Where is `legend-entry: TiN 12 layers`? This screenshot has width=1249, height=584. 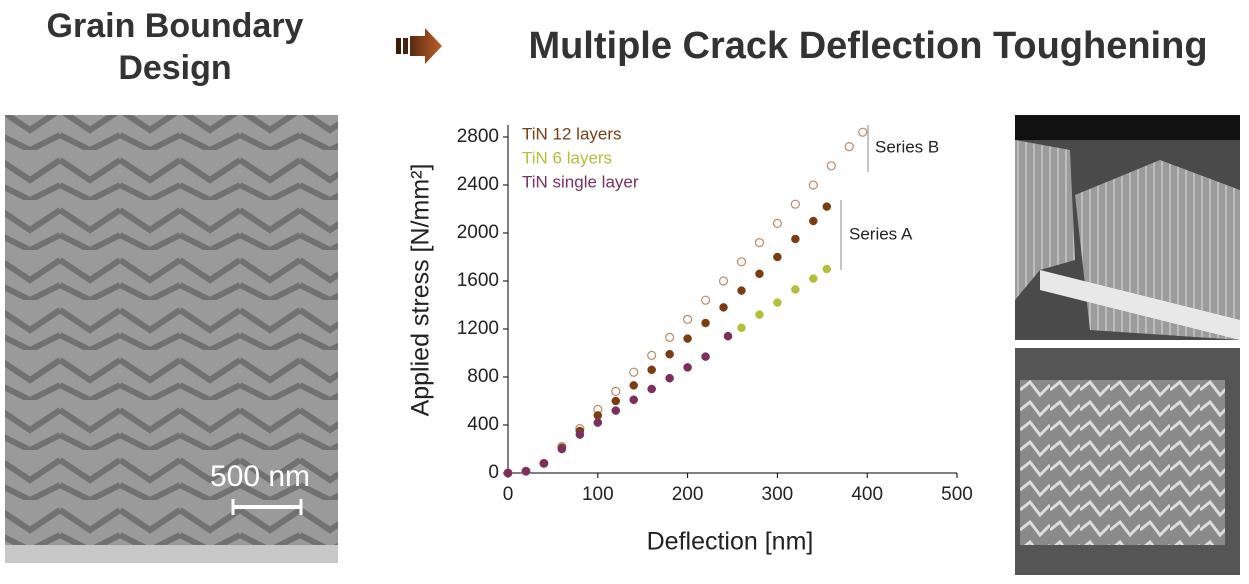
legend-entry: TiN 12 layers is located at coordinates (572, 133).